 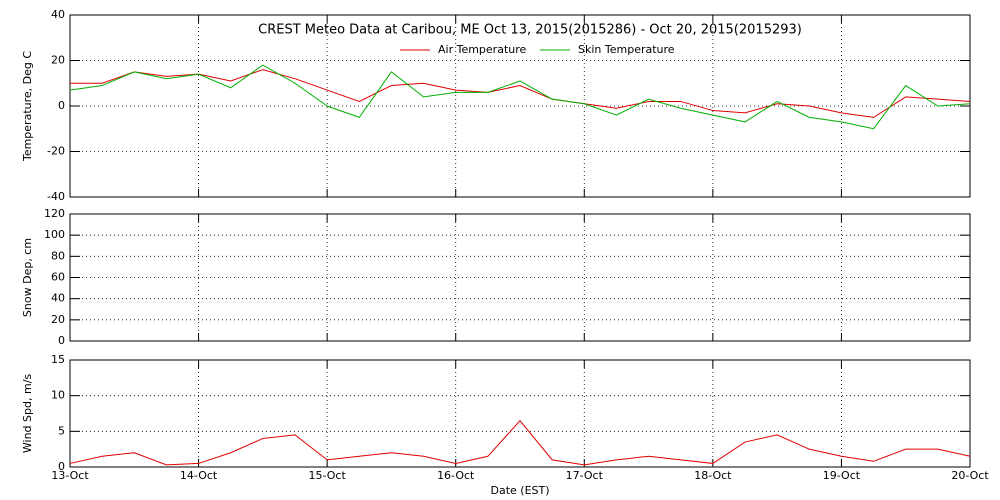 What do you see at coordinates (456, 475) in the screenshot?
I see `x-tick-label: 16-Oct` at bounding box center [456, 475].